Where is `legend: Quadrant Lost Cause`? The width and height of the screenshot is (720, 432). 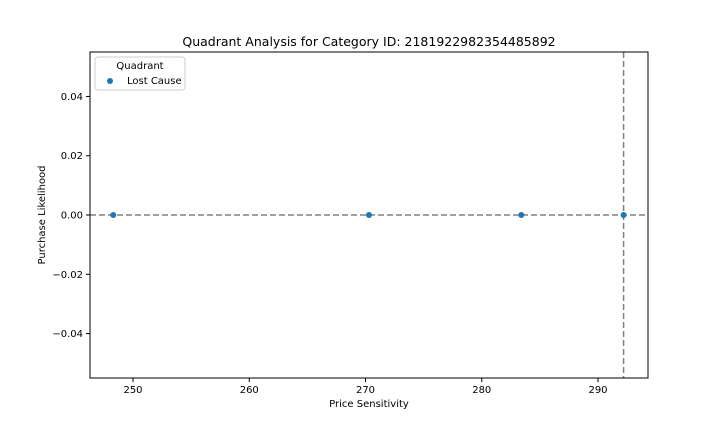 legend: Quadrant Lost Cause is located at coordinates (140, 73).